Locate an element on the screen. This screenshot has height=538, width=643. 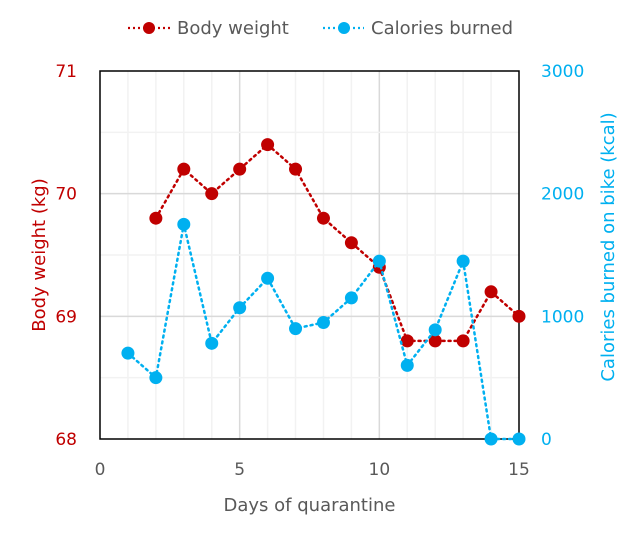
y2-axis-label: Calories burned on bike (kcal) is located at coordinates (608, 246).